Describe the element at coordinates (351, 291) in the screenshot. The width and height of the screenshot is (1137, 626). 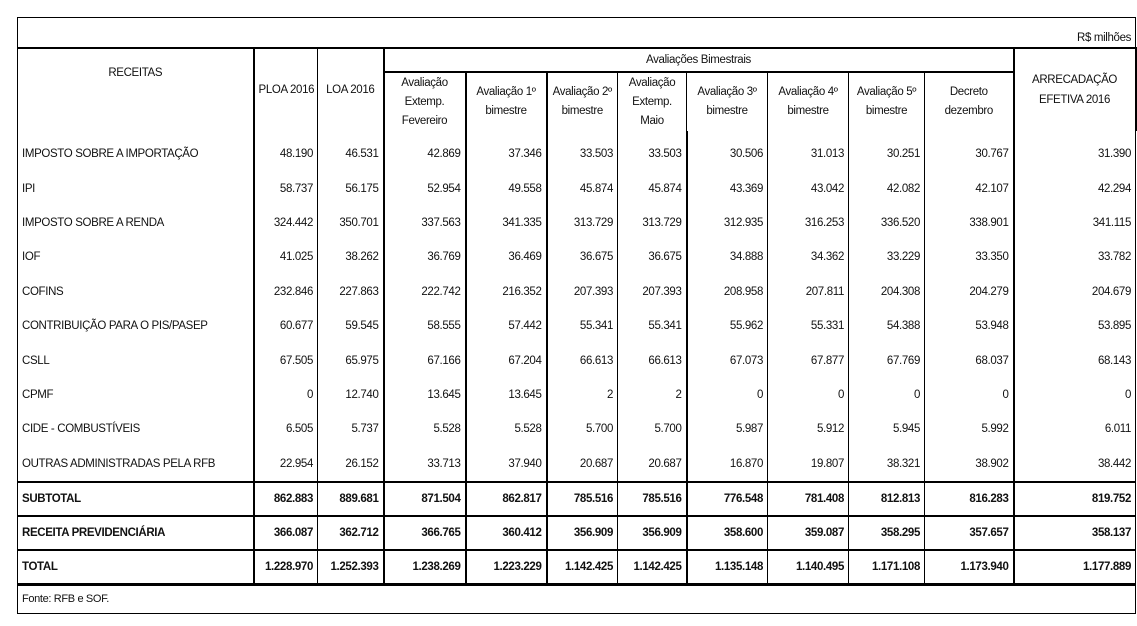
I see `cell-value: 227.863` at that location.